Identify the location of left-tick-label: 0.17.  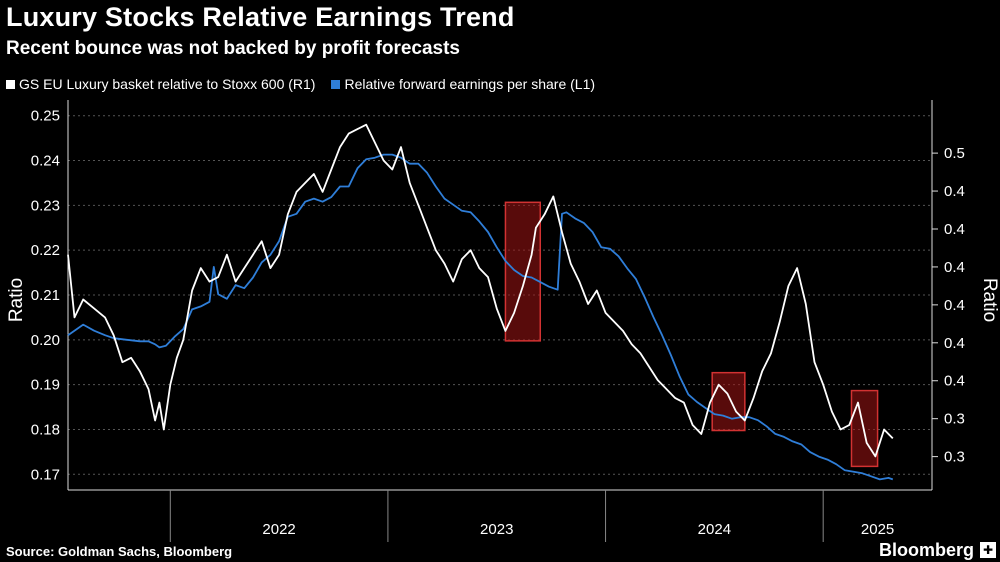
(45, 474).